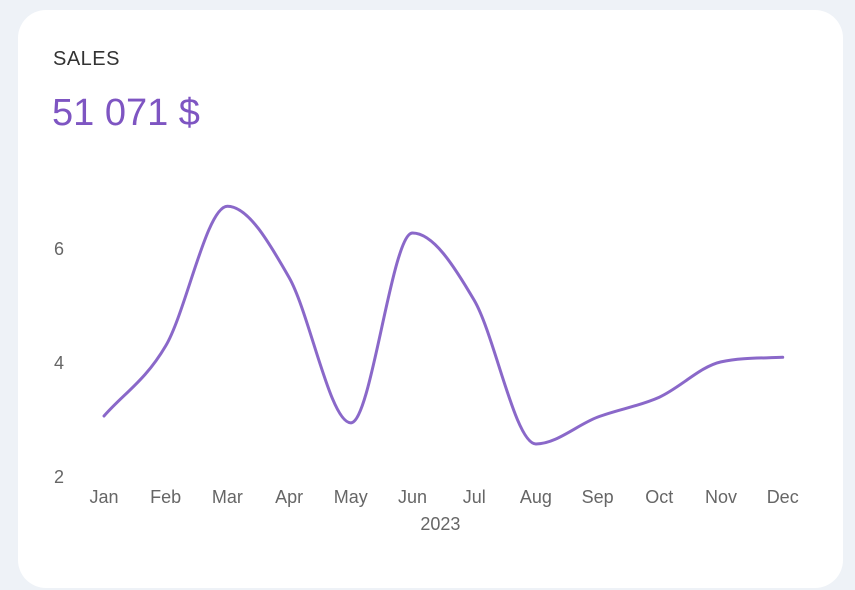 The height and width of the screenshot is (590, 855). Describe the element at coordinates (59, 249) in the screenshot. I see `y-tick-label: 6` at that location.